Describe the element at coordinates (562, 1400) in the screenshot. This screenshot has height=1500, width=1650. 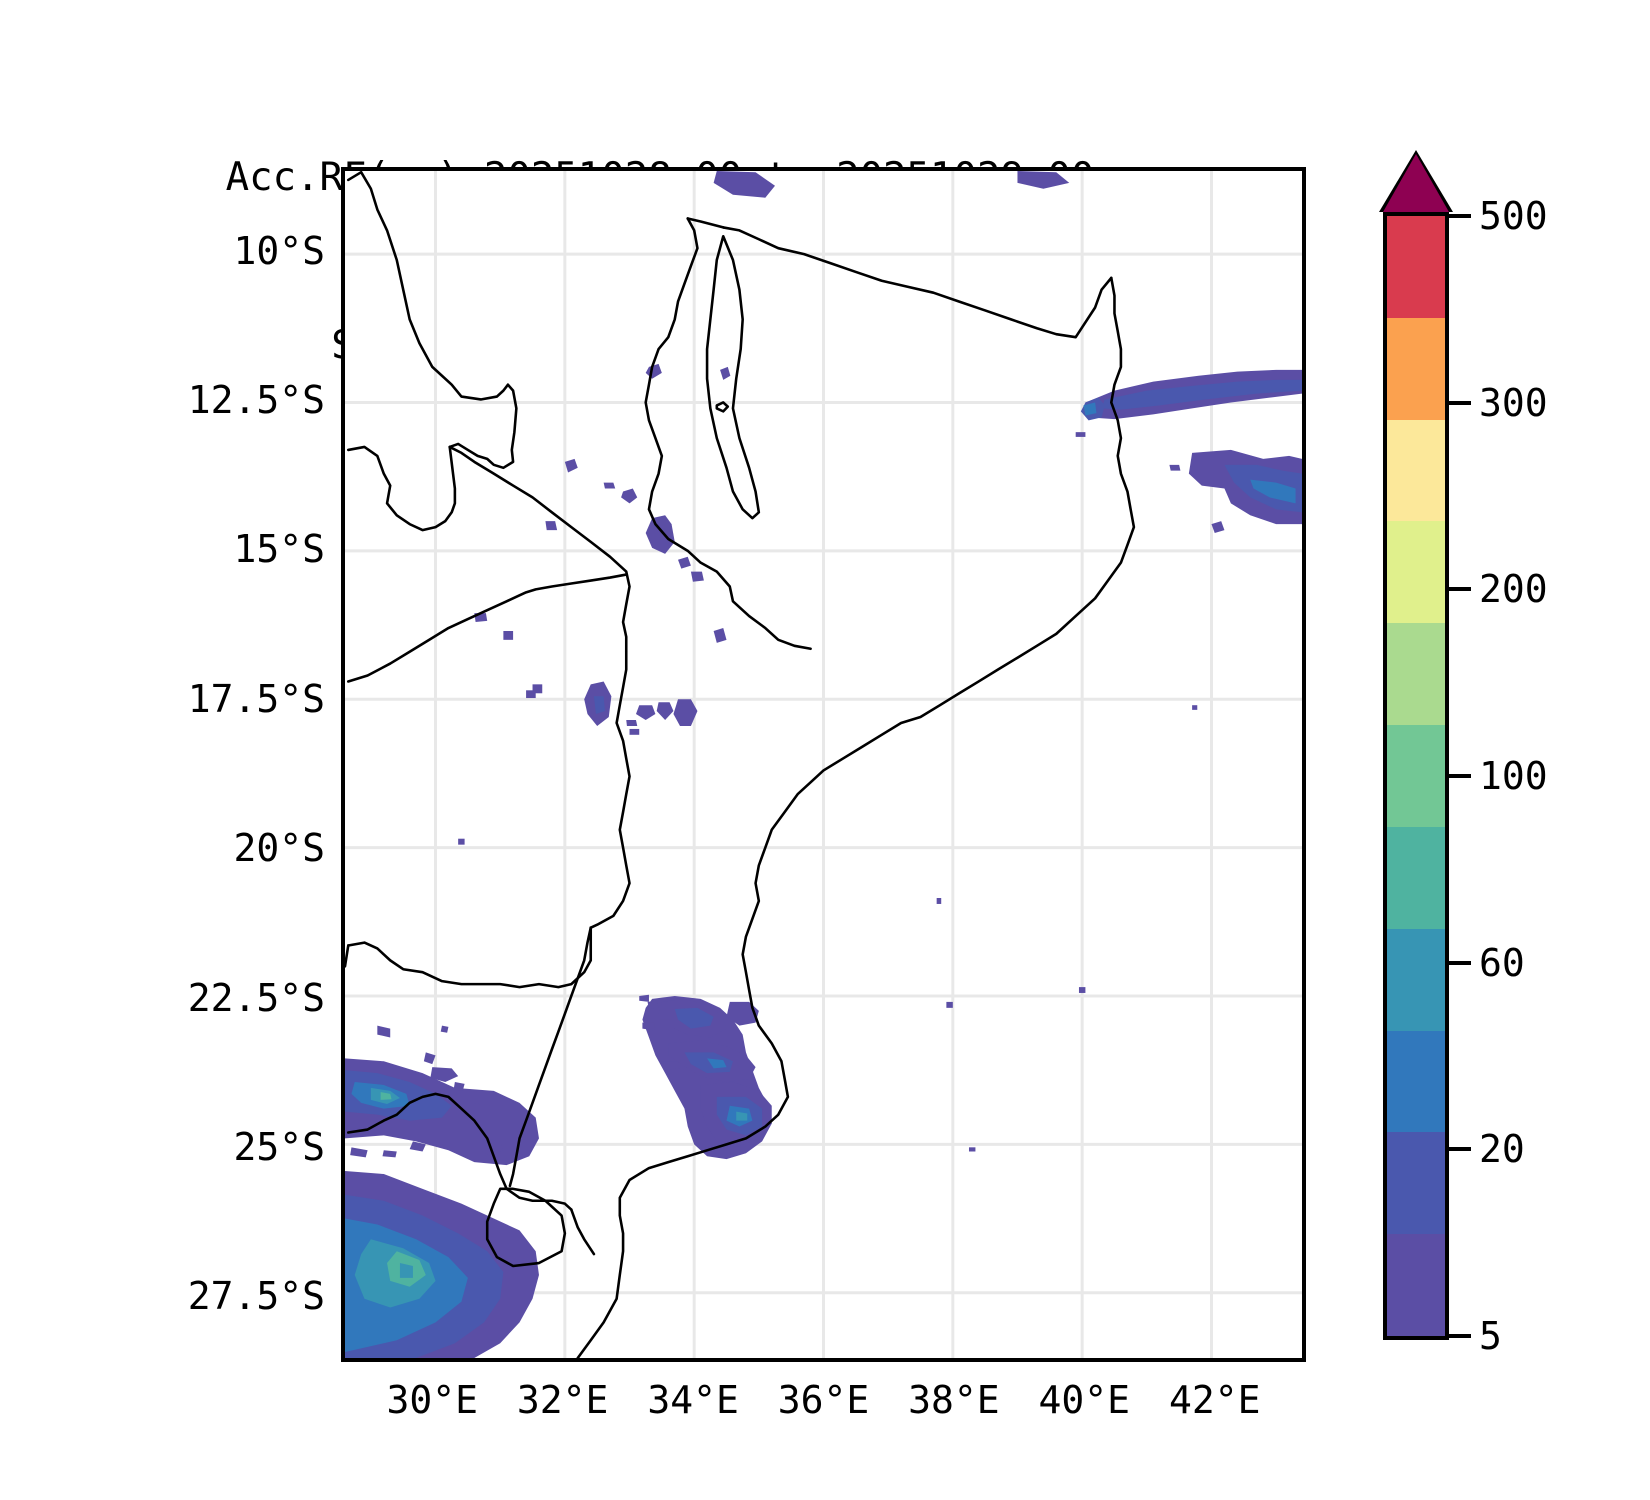
I see `x-tick-label: 32°E` at that location.